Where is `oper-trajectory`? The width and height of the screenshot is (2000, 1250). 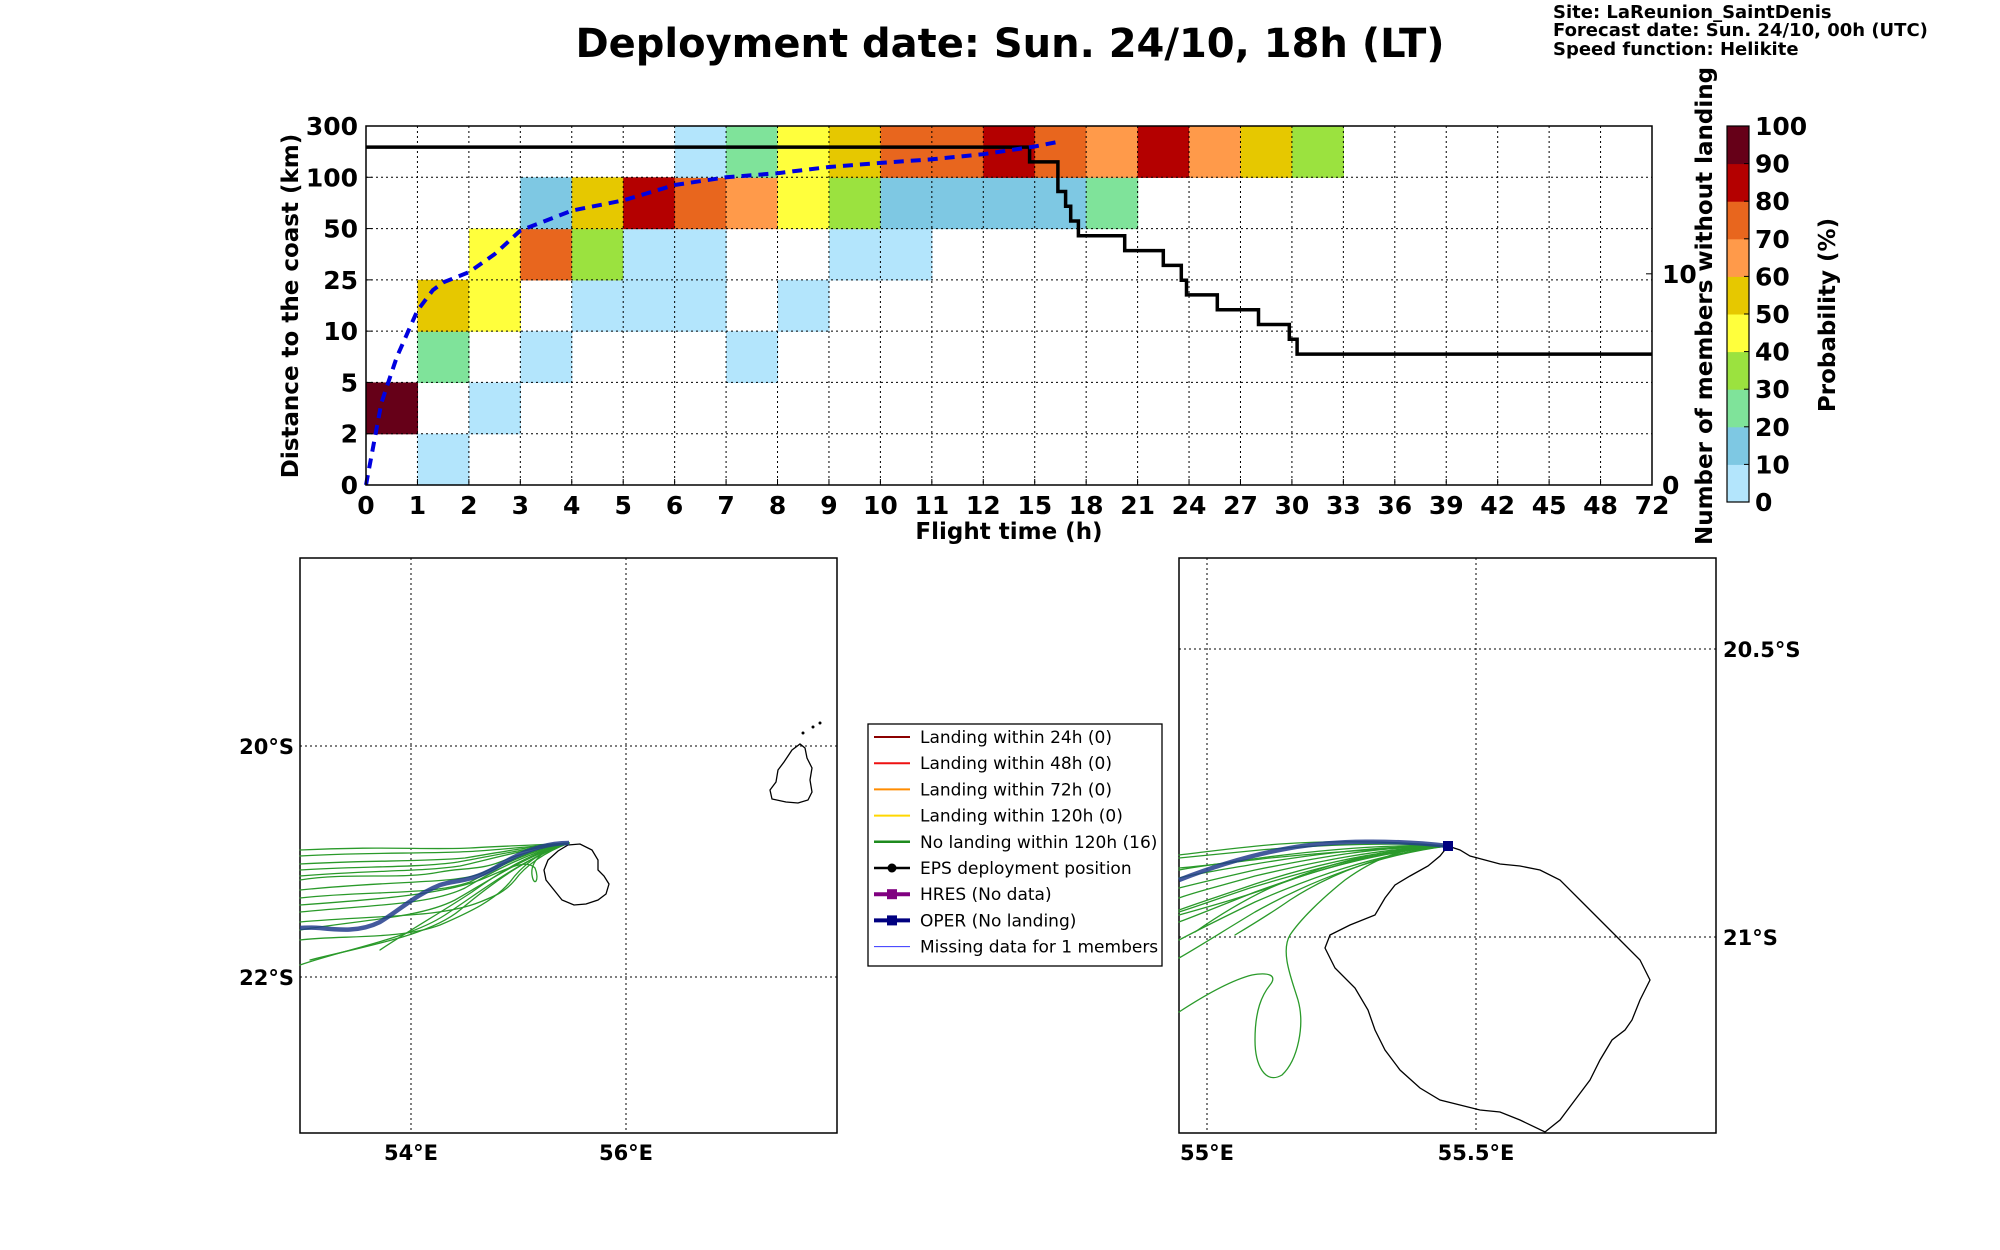 oper-trajectory is located at coordinates (434, 886).